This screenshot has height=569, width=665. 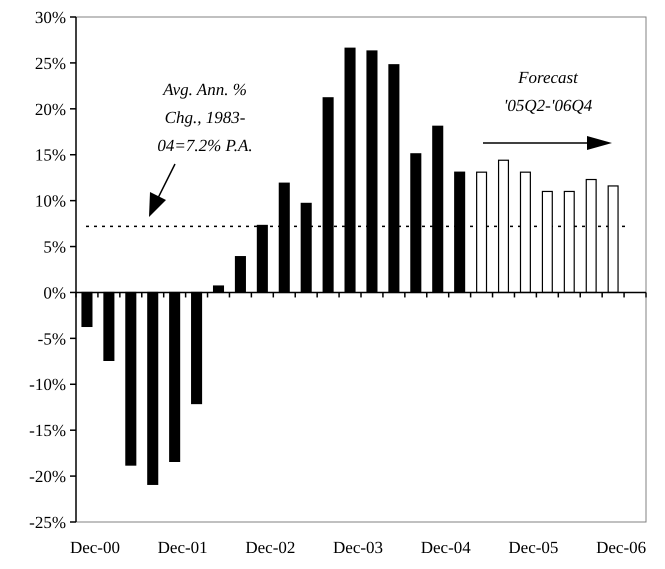 I want to click on y-tick-label: -15%, so click(x=47, y=430).